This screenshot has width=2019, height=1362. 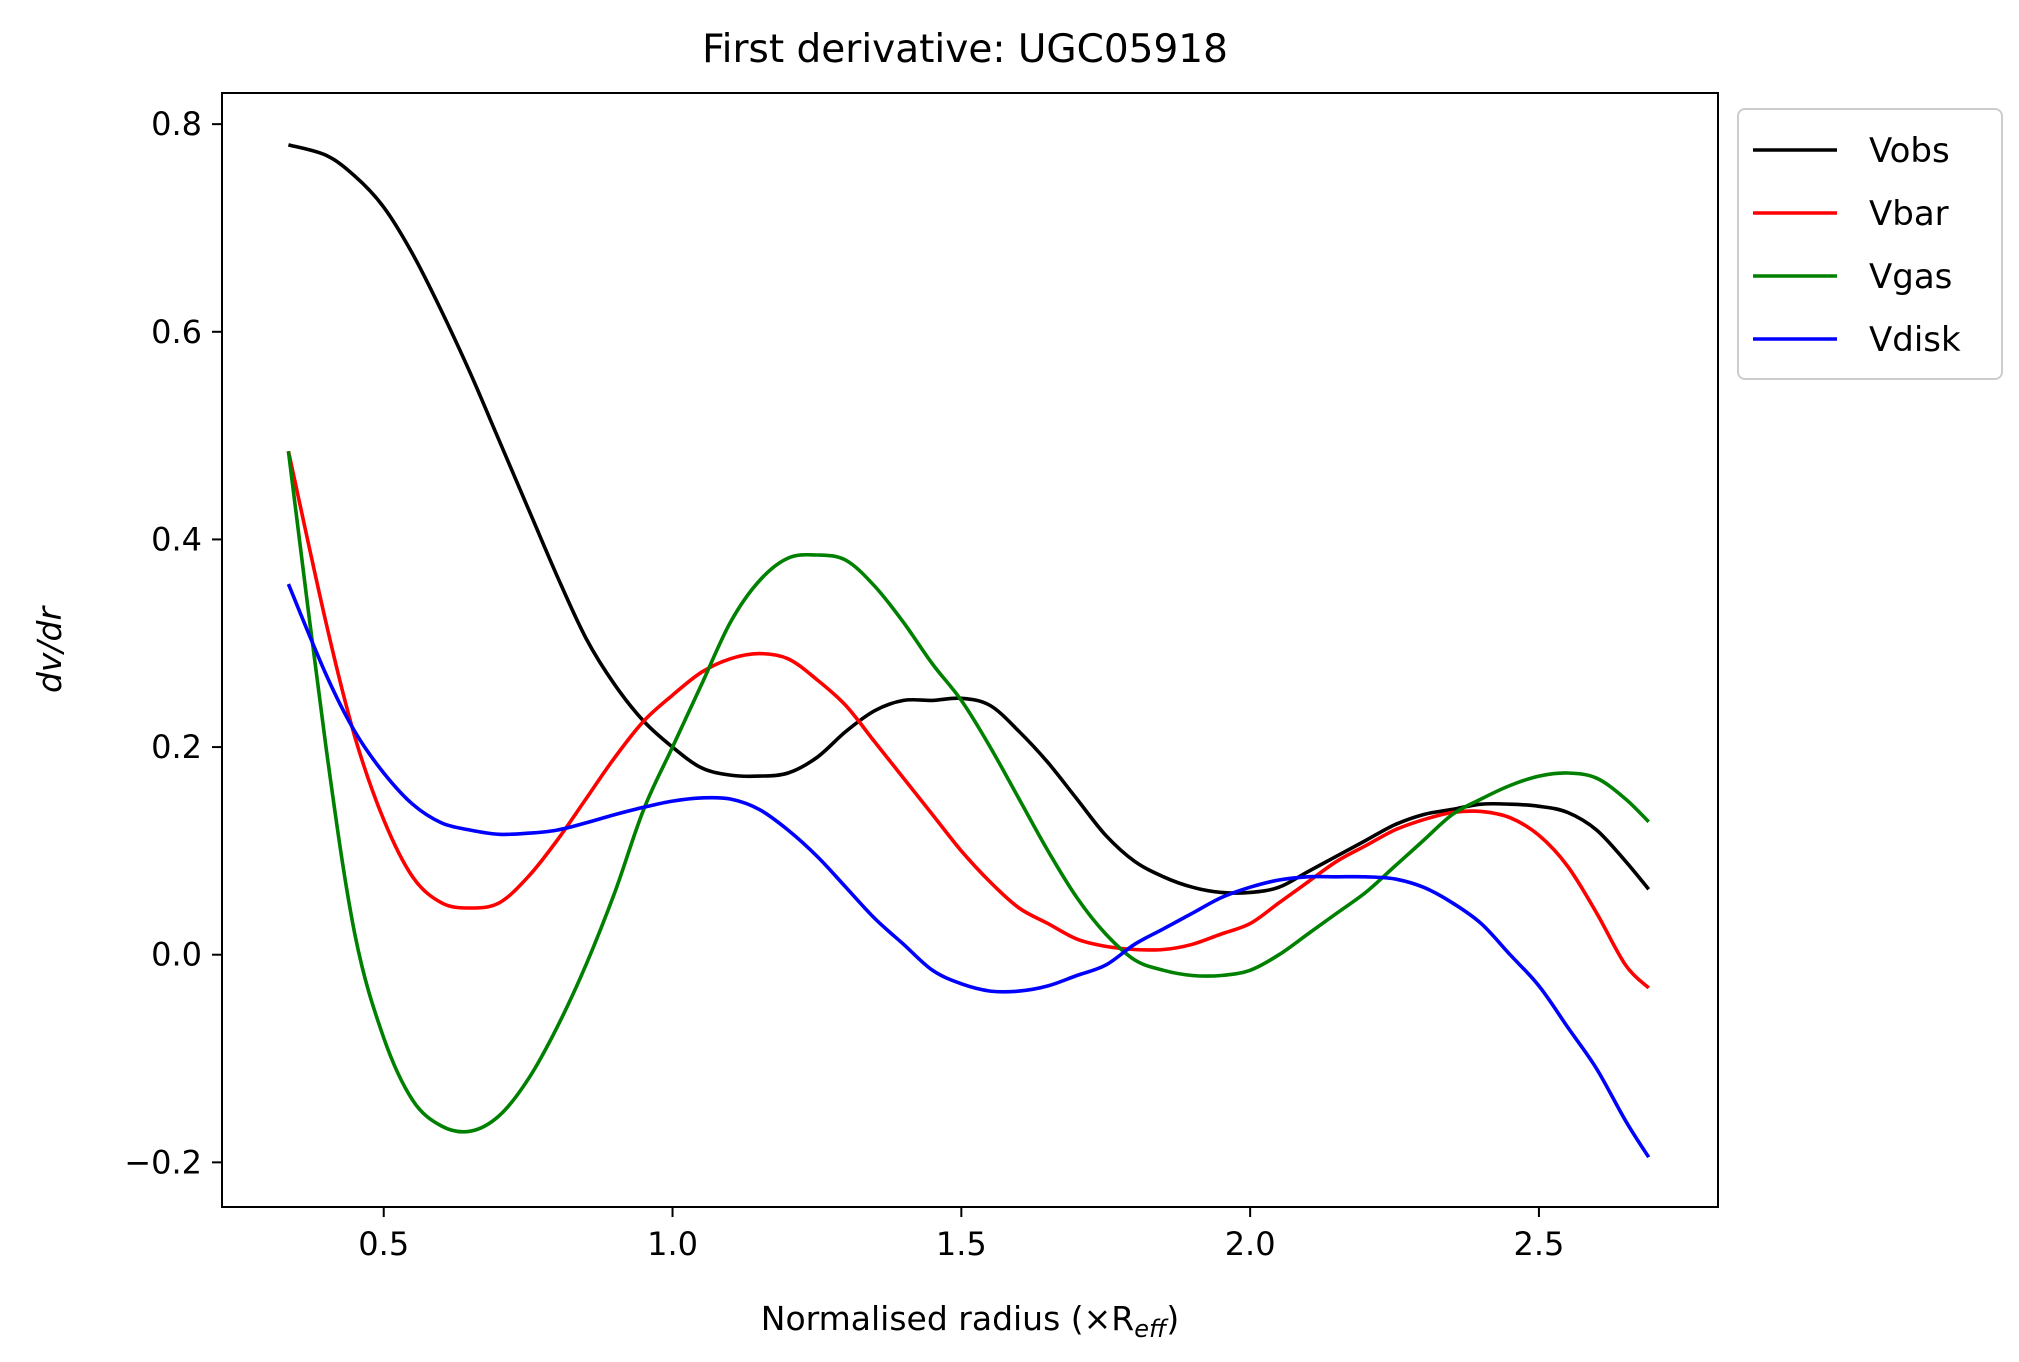 What do you see at coordinates (1909, 214) in the screenshot?
I see `legend-label-vbar: Vbar` at bounding box center [1909, 214].